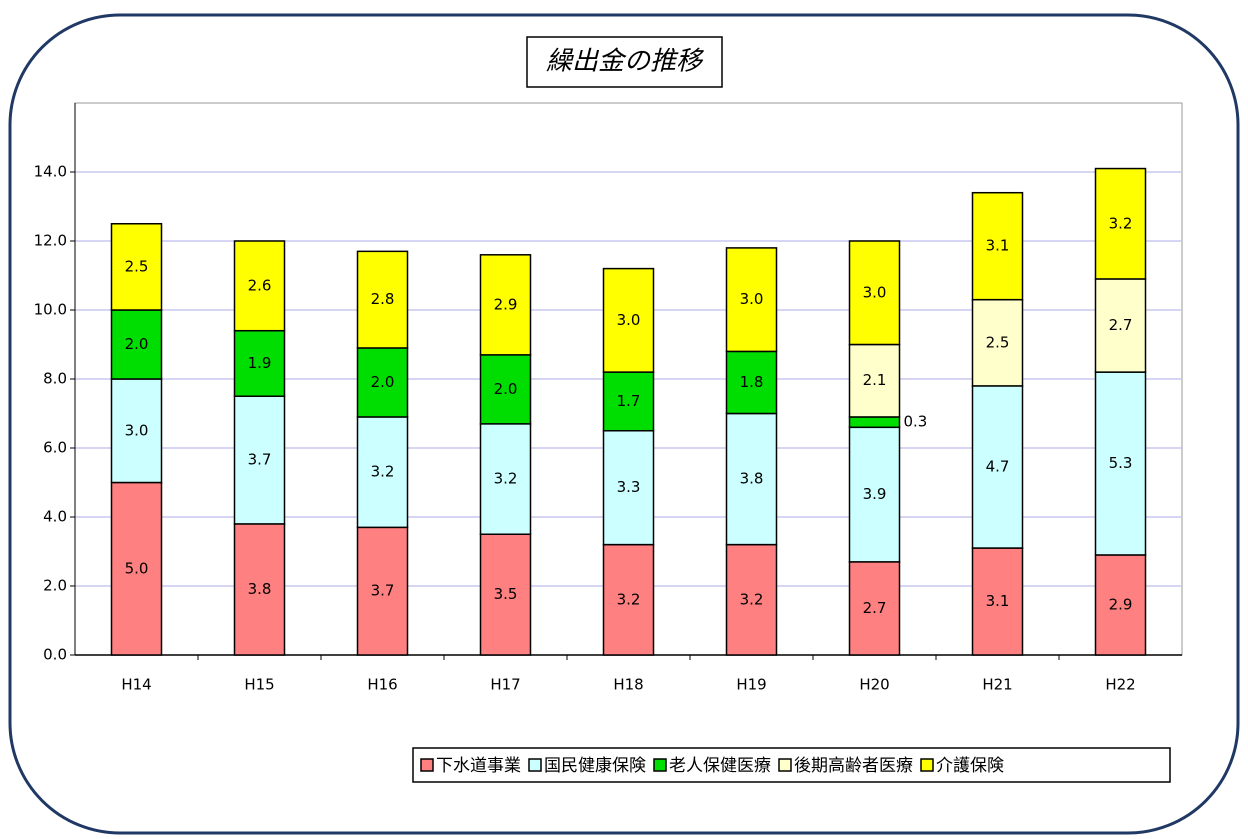  What do you see at coordinates (505, 685) in the screenshot?
I see `x-tick-label: H17` at bounding box center [505, 685].